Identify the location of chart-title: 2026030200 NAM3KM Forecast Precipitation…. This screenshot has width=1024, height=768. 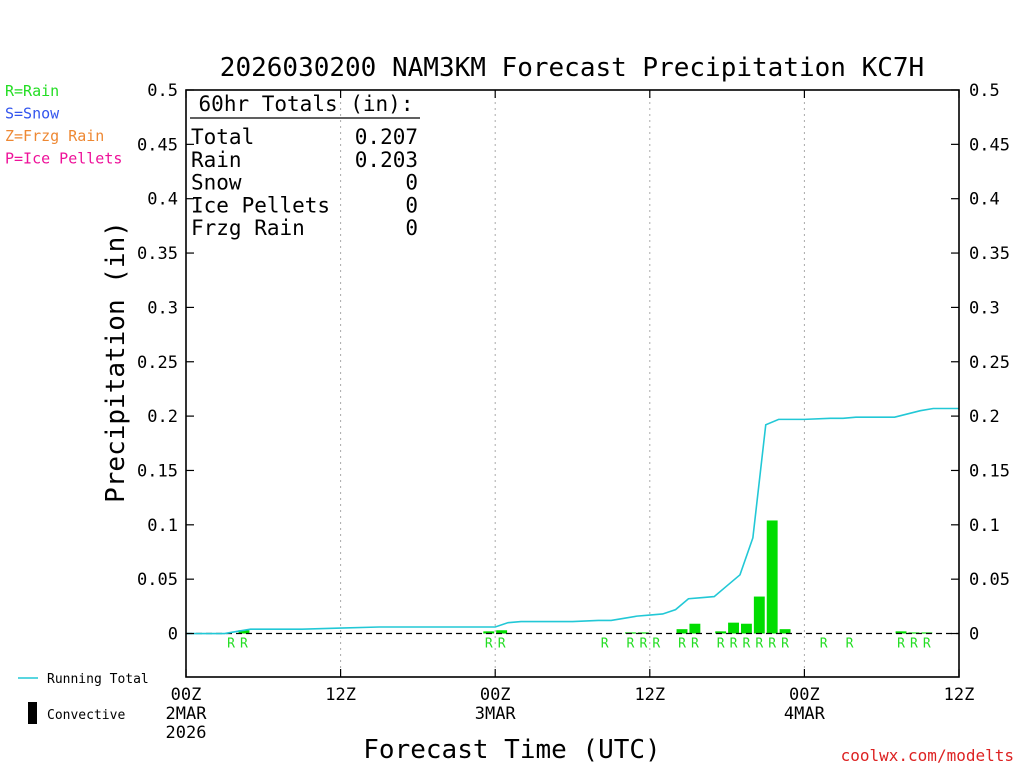
(572, 68).